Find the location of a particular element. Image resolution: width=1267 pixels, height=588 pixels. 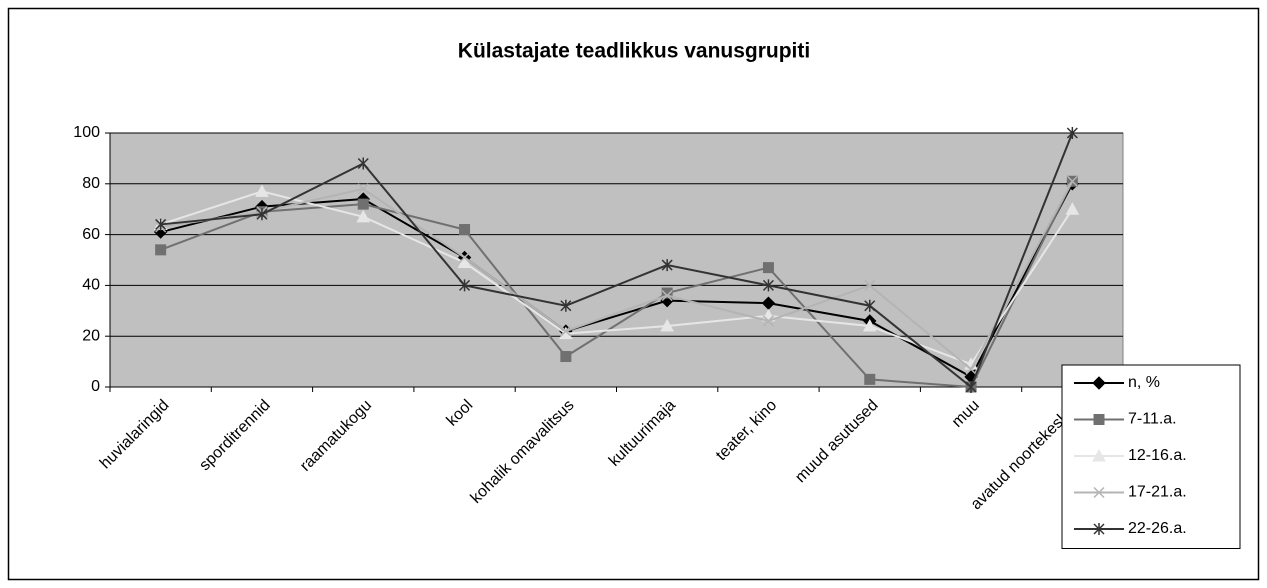

y-tick-label: 40 is located at coordinates (91, 285).